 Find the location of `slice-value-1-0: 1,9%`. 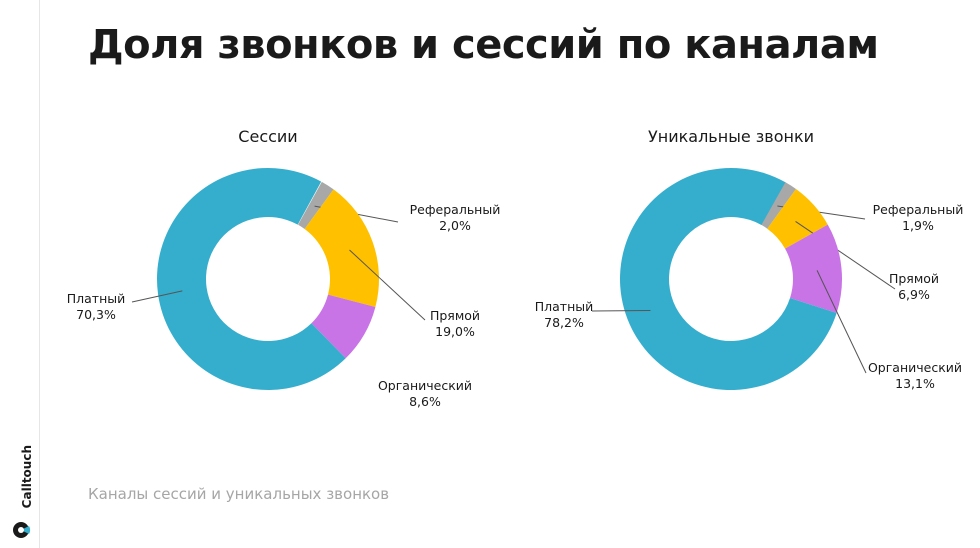

slice-value-1-0: 1,9% is located at coordinates (918, 225).